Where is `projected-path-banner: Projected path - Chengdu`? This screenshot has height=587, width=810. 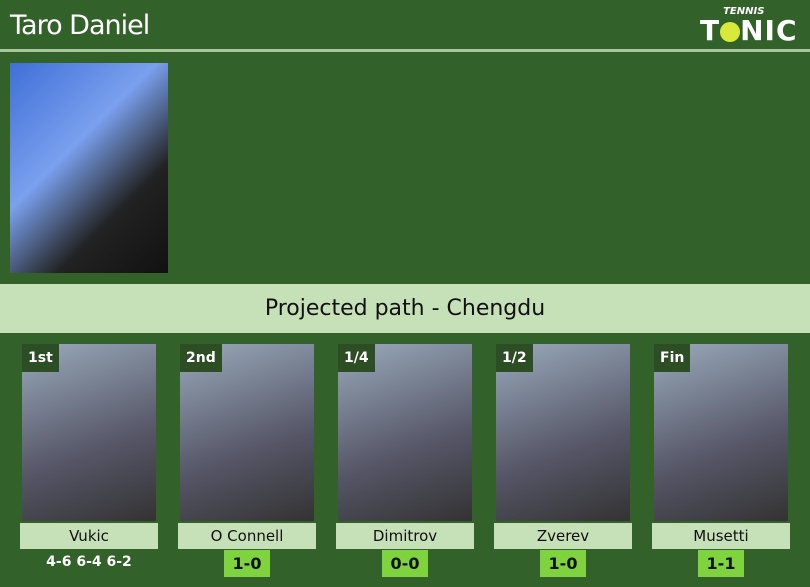
projected-path-banner: Projected path - Chengdu is located at coordinates (405, 308).